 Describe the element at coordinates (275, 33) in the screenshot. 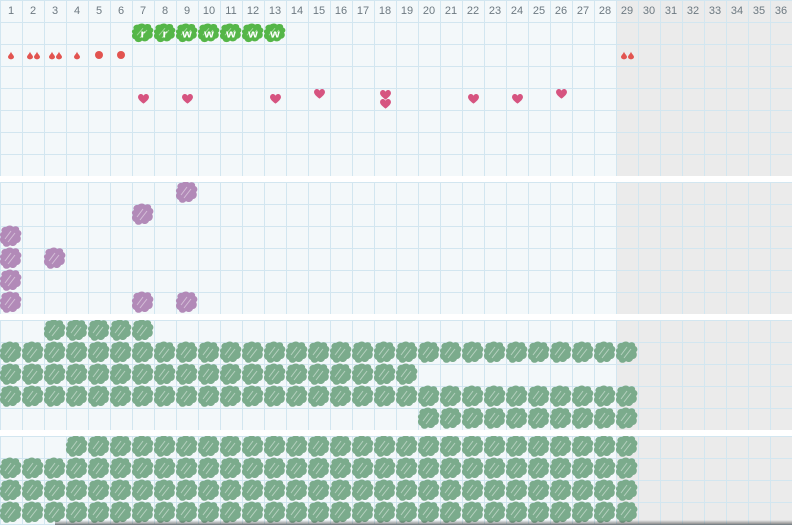

I see `day-letter-badge: w` at that location.